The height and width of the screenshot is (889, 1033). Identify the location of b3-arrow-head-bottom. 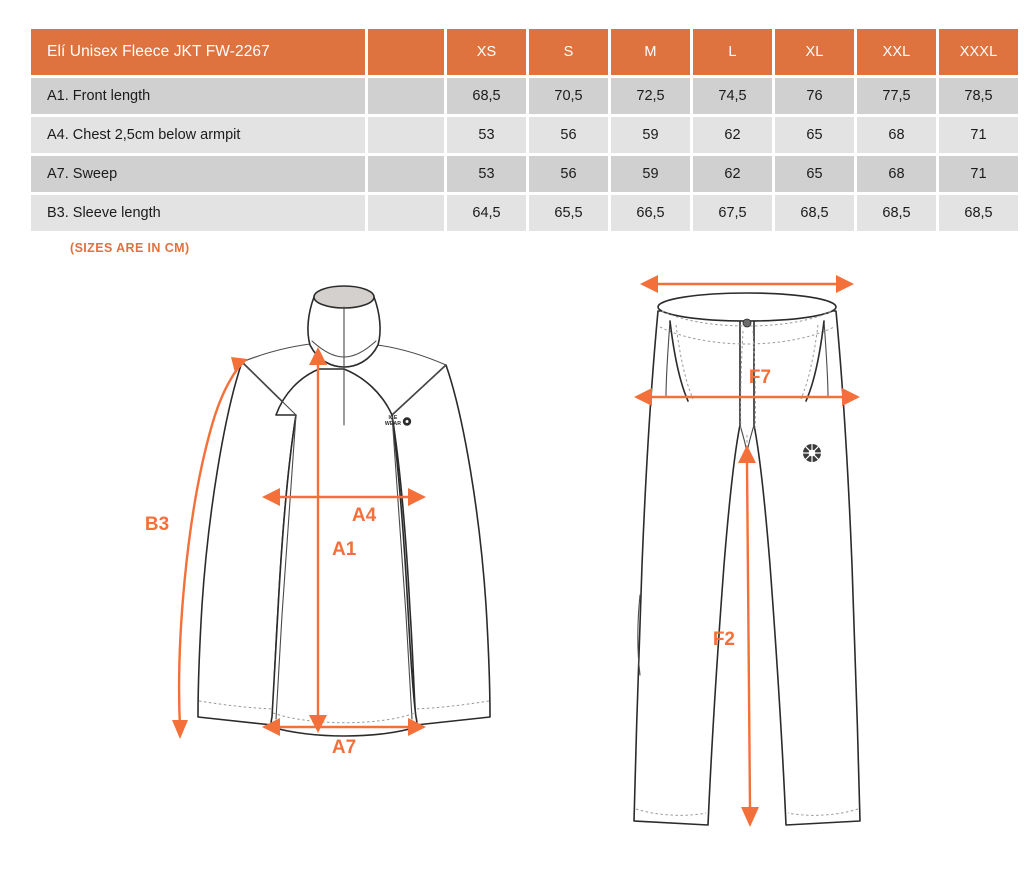
(180, 729).